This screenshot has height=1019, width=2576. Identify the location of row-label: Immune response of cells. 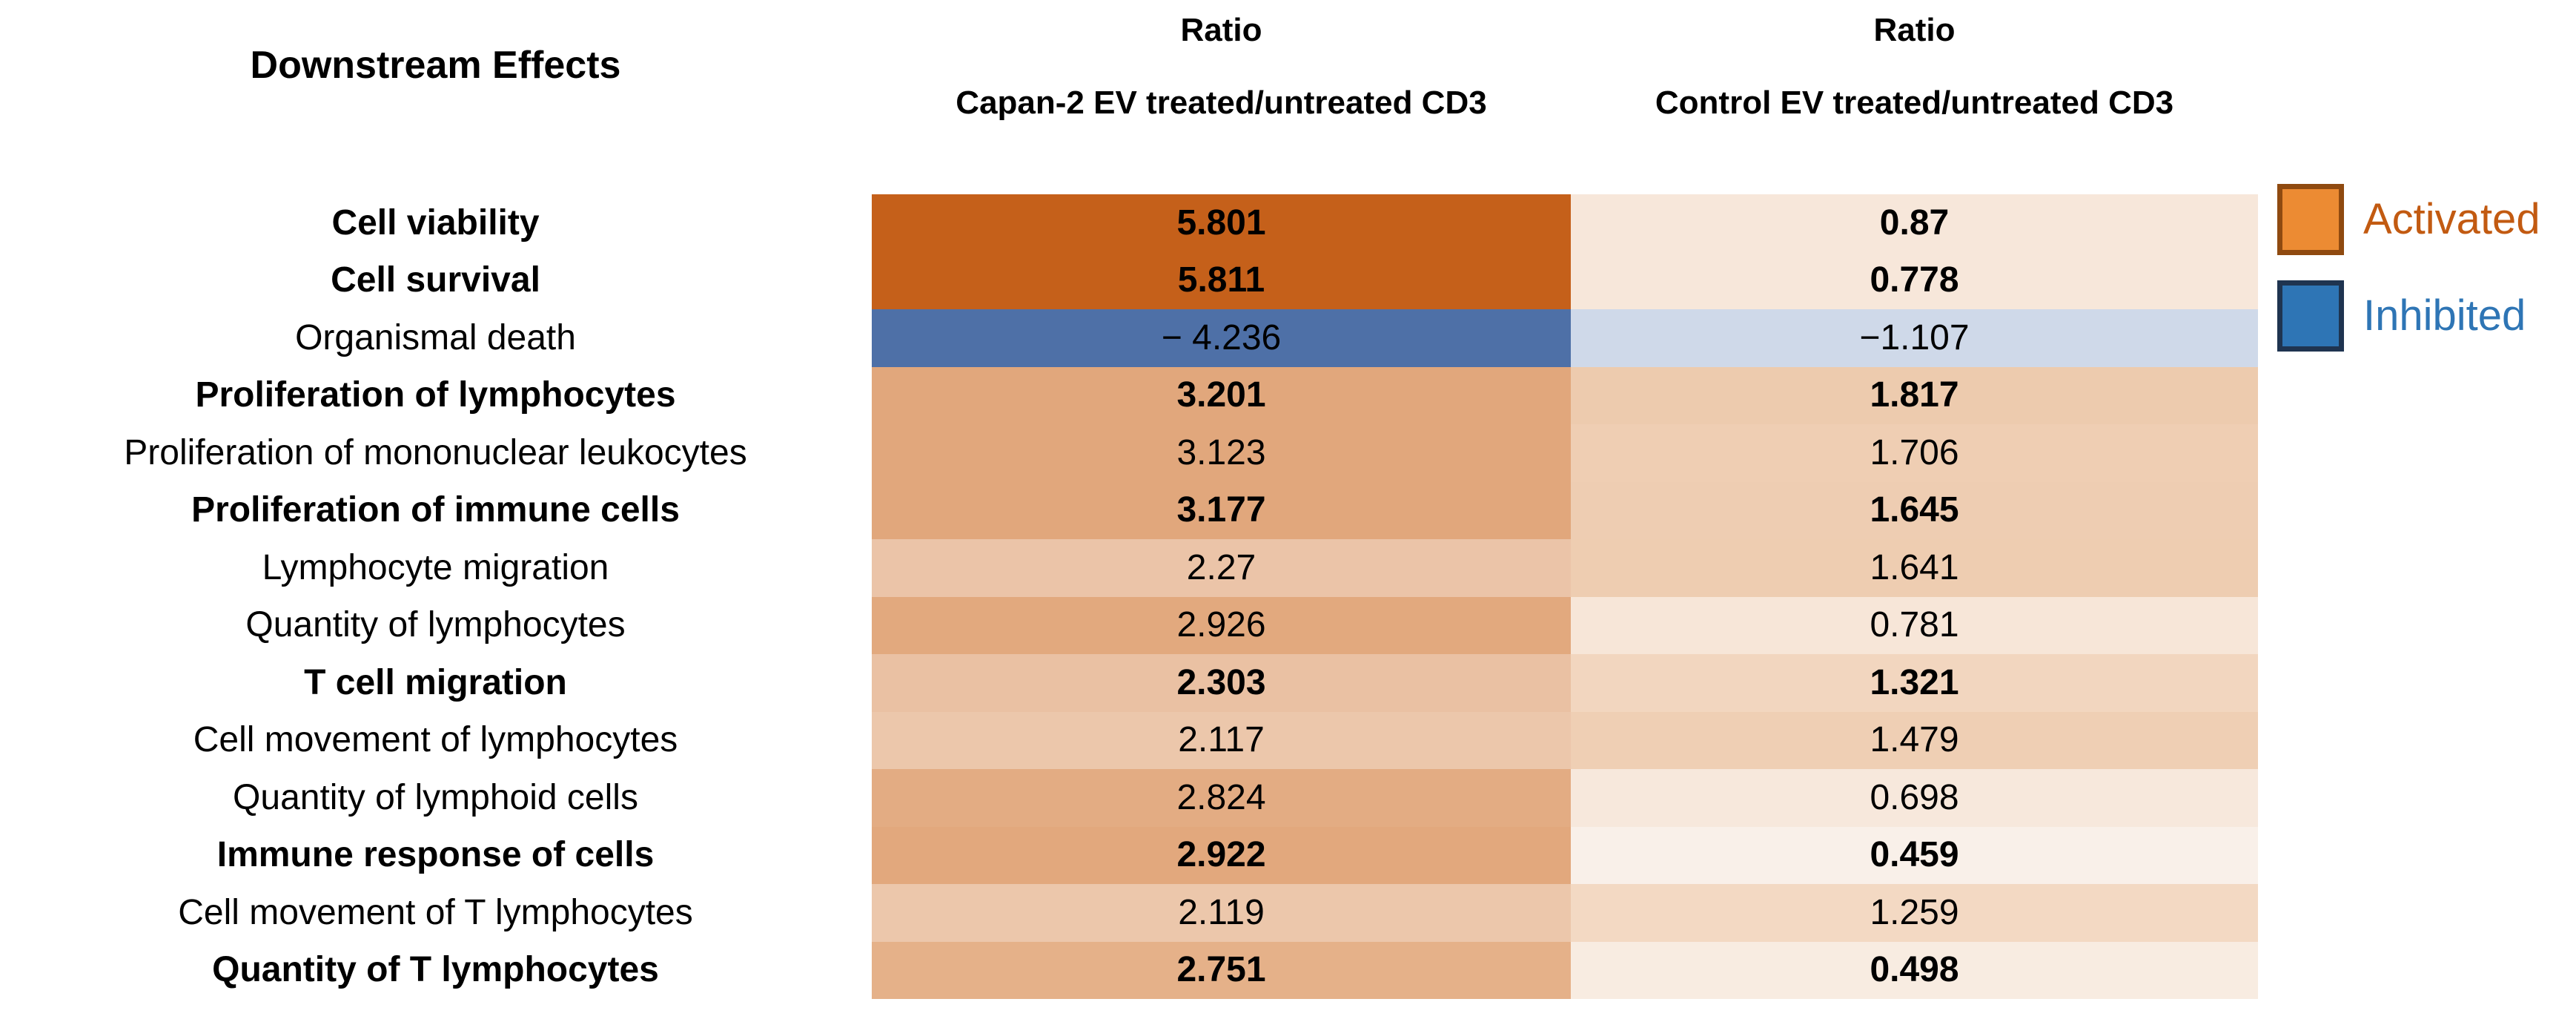
(435, 855).